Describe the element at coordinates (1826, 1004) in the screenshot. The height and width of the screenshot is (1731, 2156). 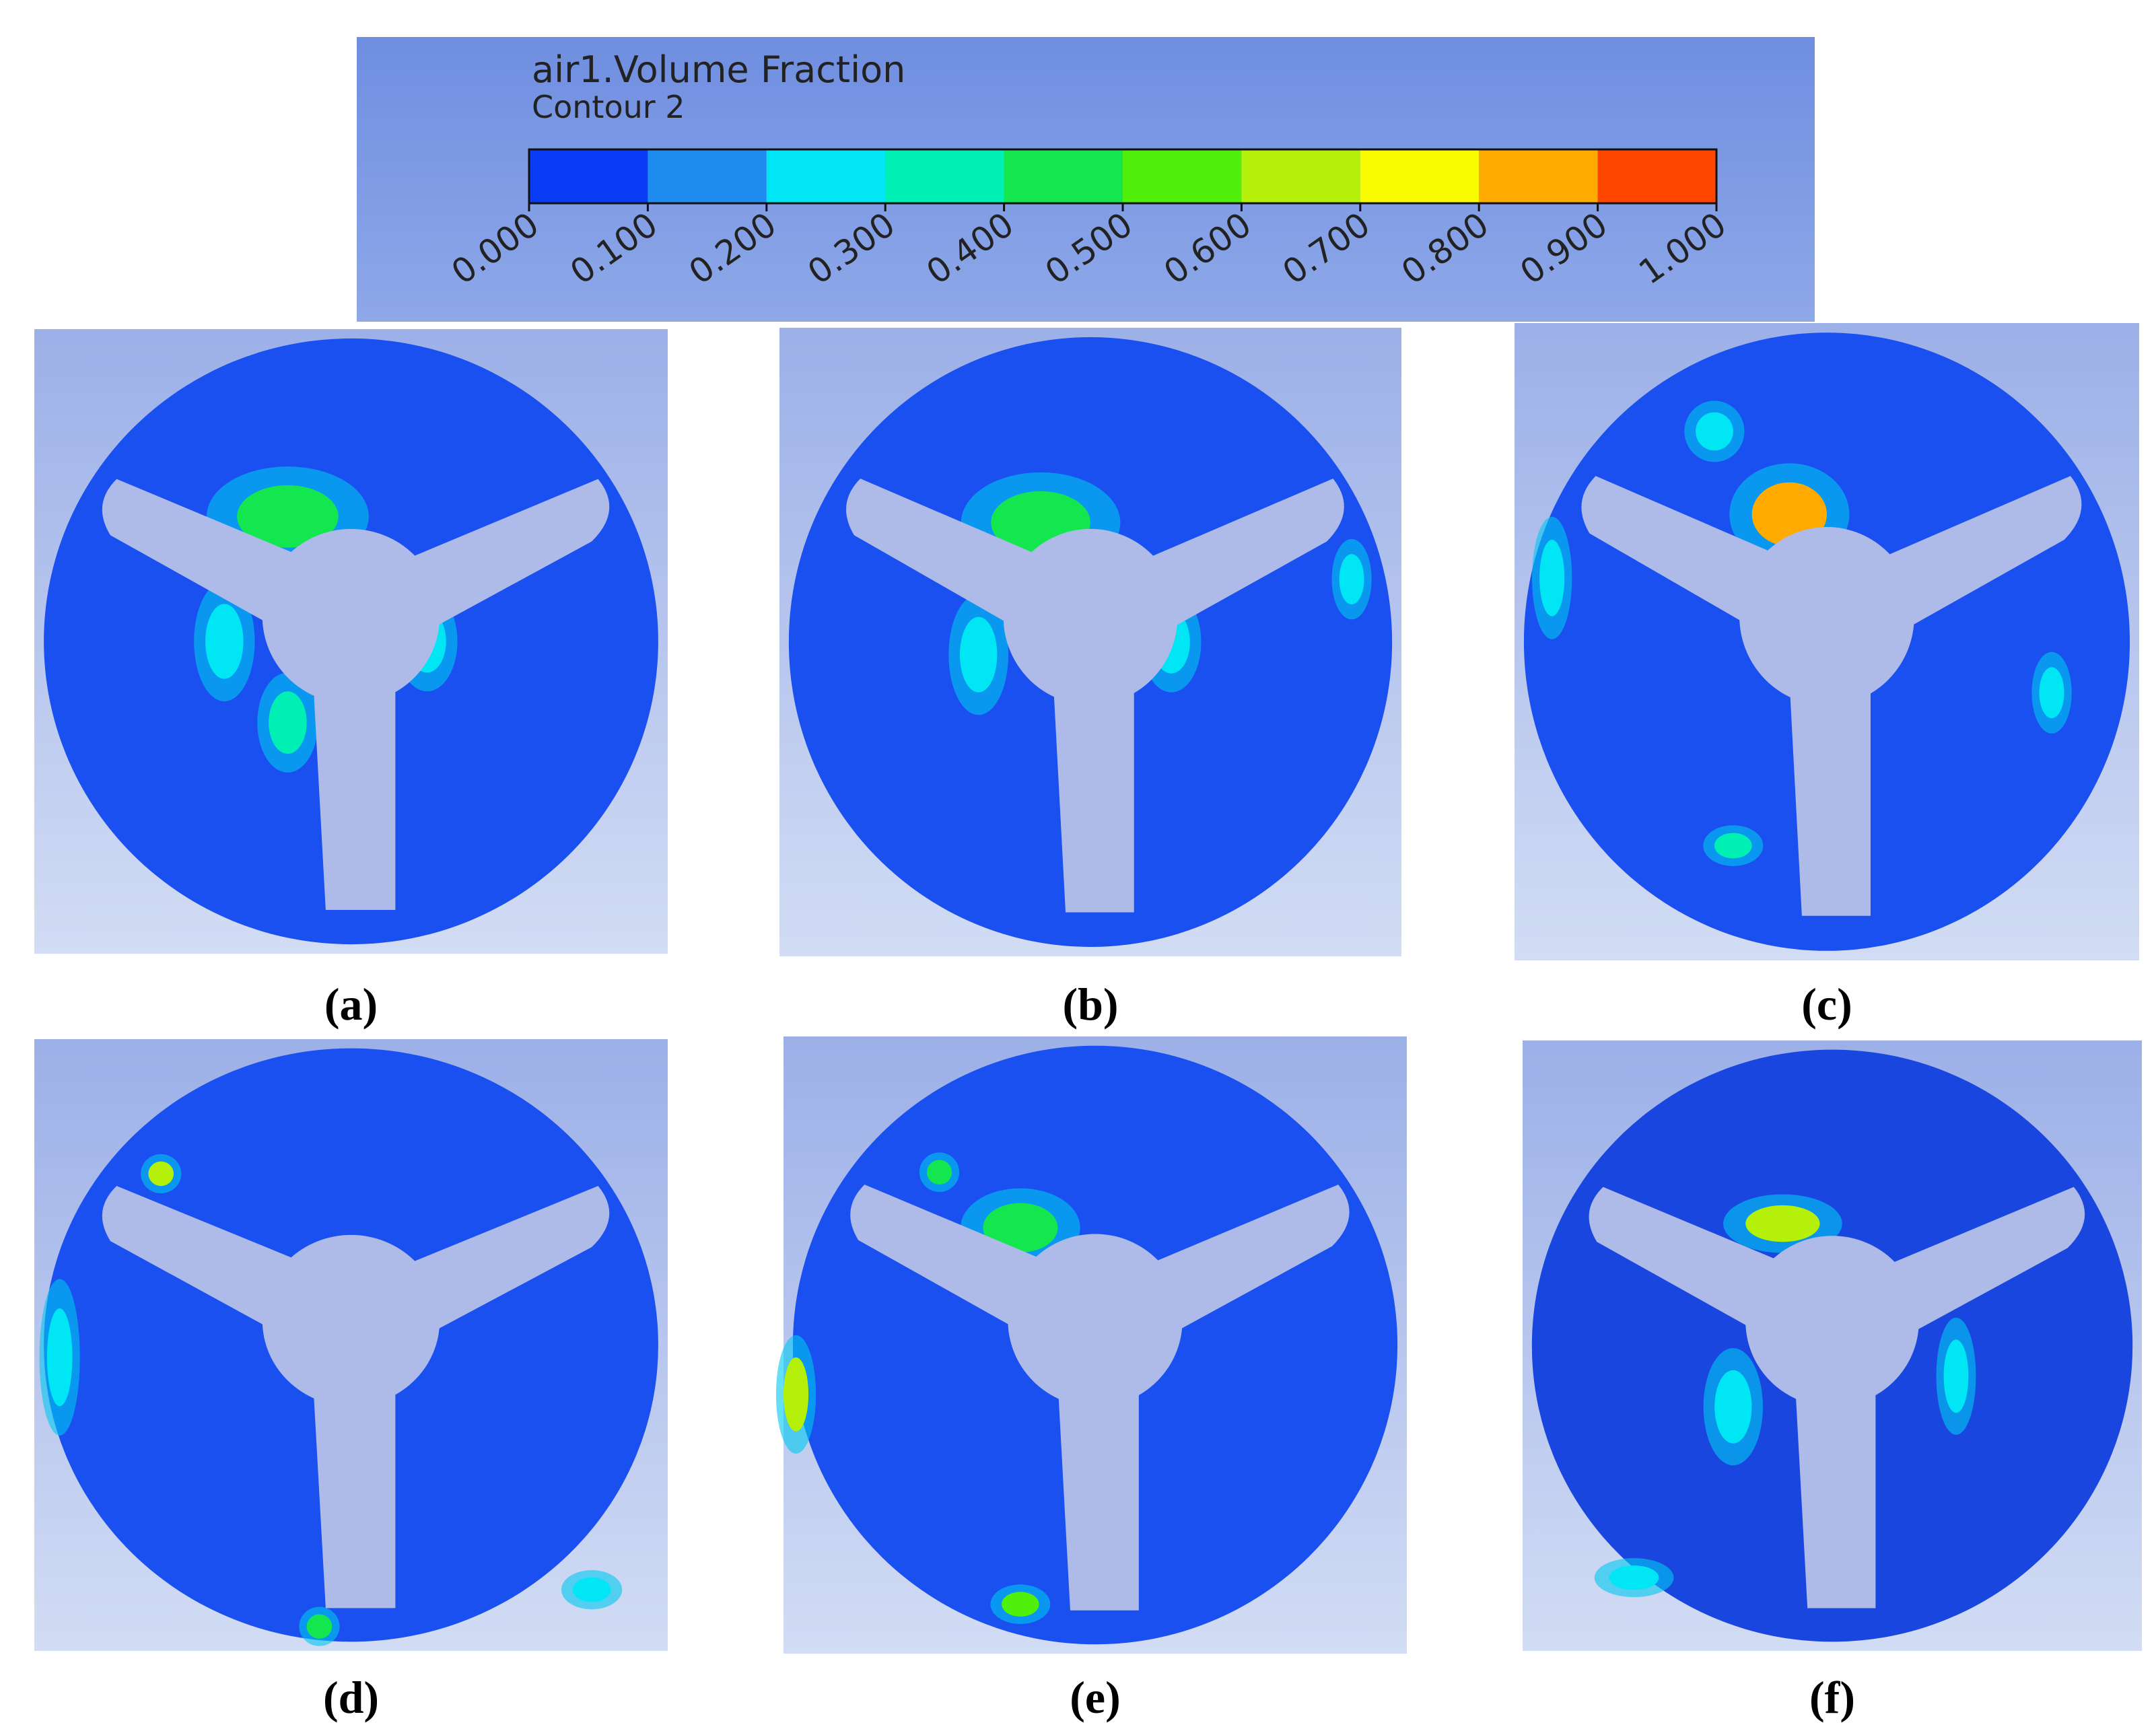
I see `panel-label: (c)` at that location.